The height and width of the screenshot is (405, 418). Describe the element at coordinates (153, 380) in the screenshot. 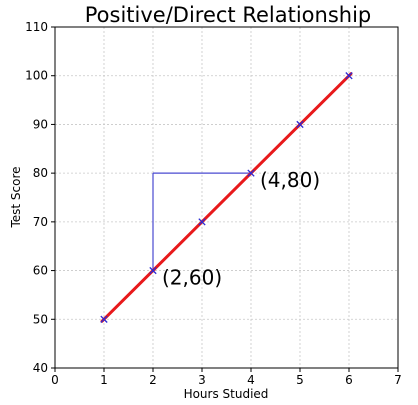

I see `x-tick-label: 2` at that location.